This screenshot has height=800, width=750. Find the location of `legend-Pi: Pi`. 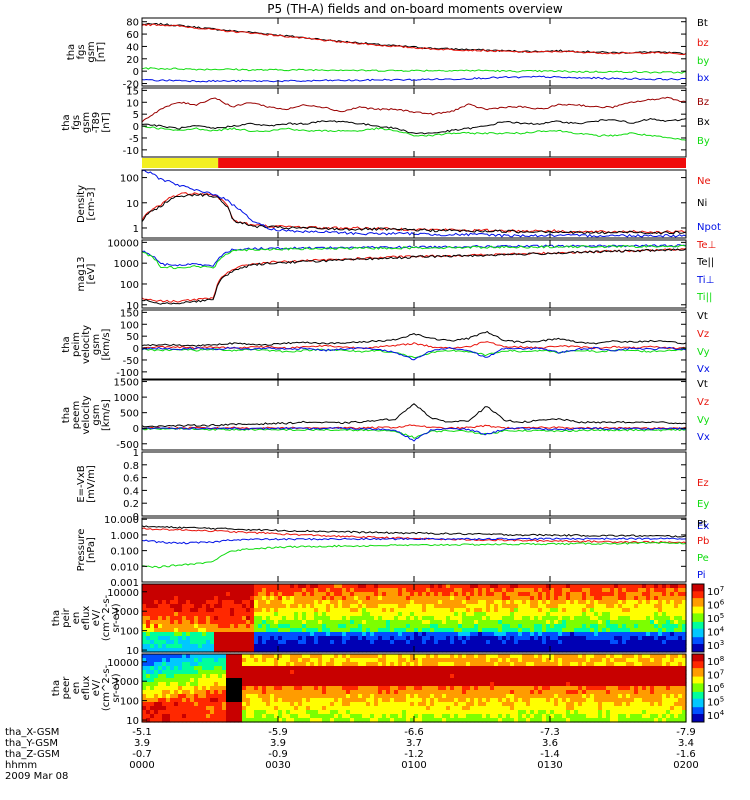

legend-Pi: Pi is located at coordinates (701, 575).